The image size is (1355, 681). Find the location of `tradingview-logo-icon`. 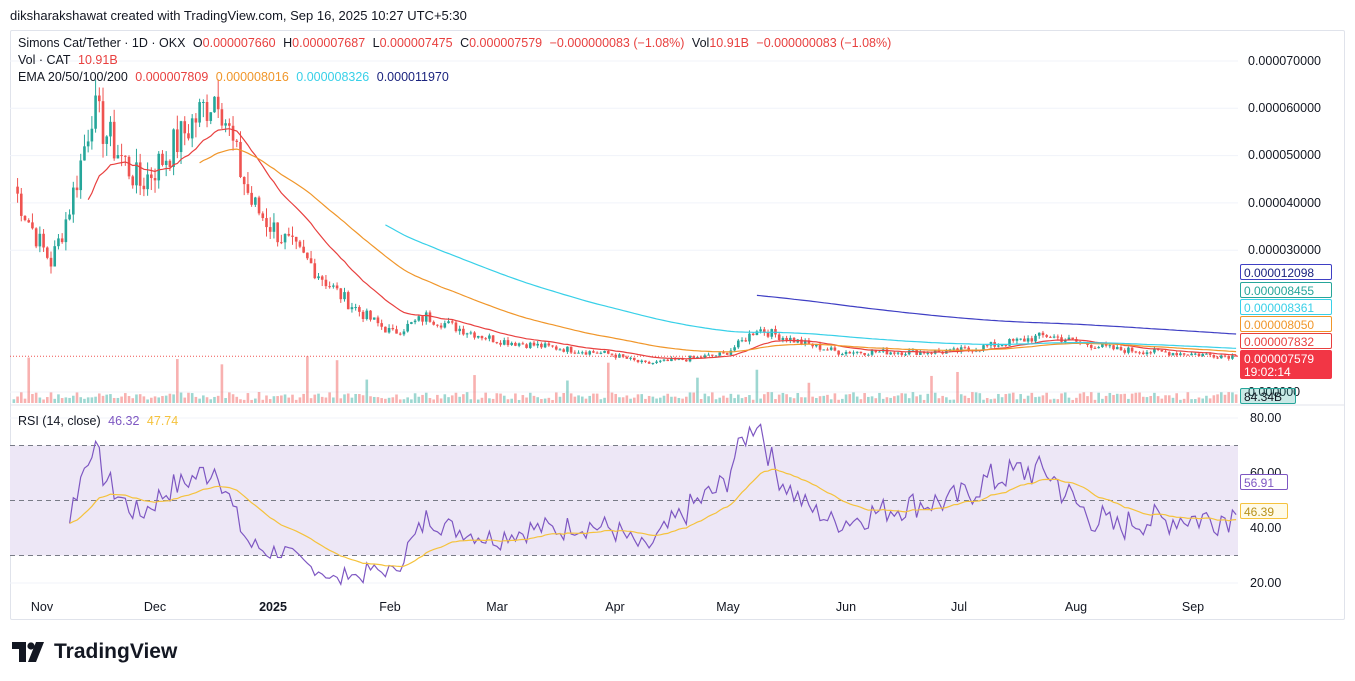

tradingview-logo-icon is located at coordinates (28, 652).